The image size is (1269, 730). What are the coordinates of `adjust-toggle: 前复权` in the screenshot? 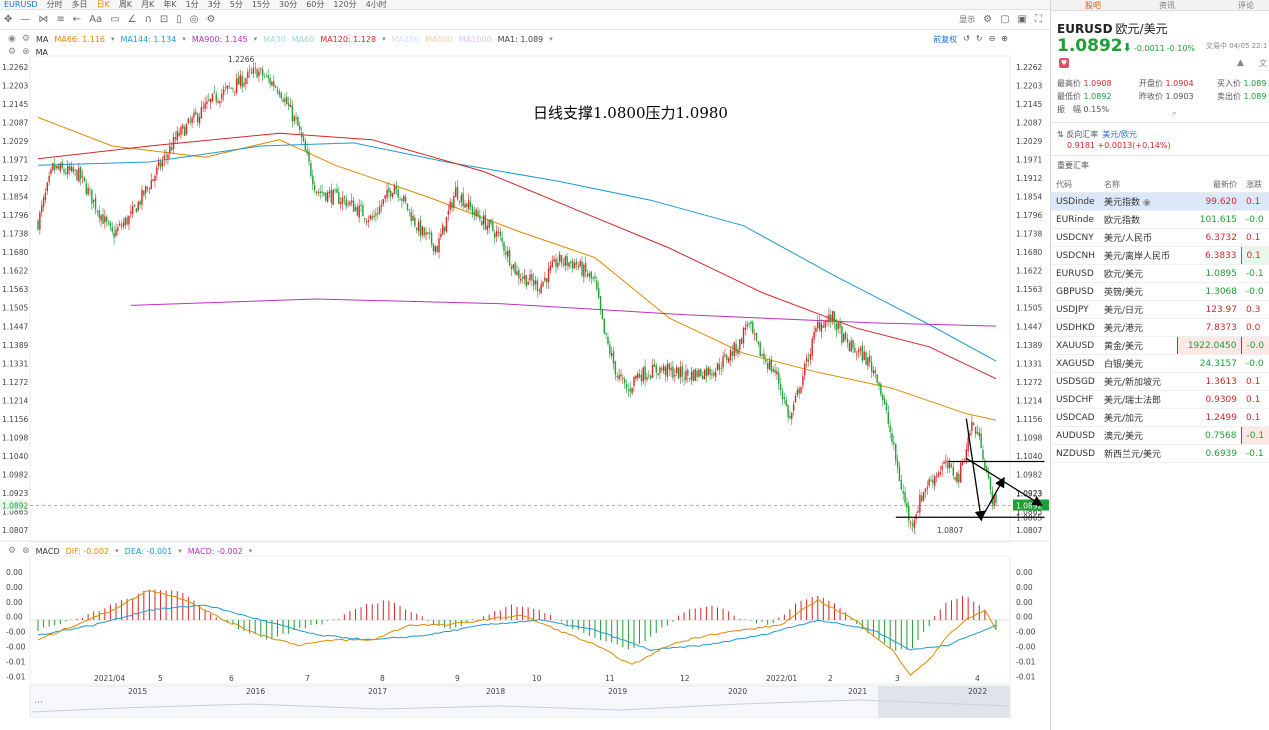 It's located at (945, 39).